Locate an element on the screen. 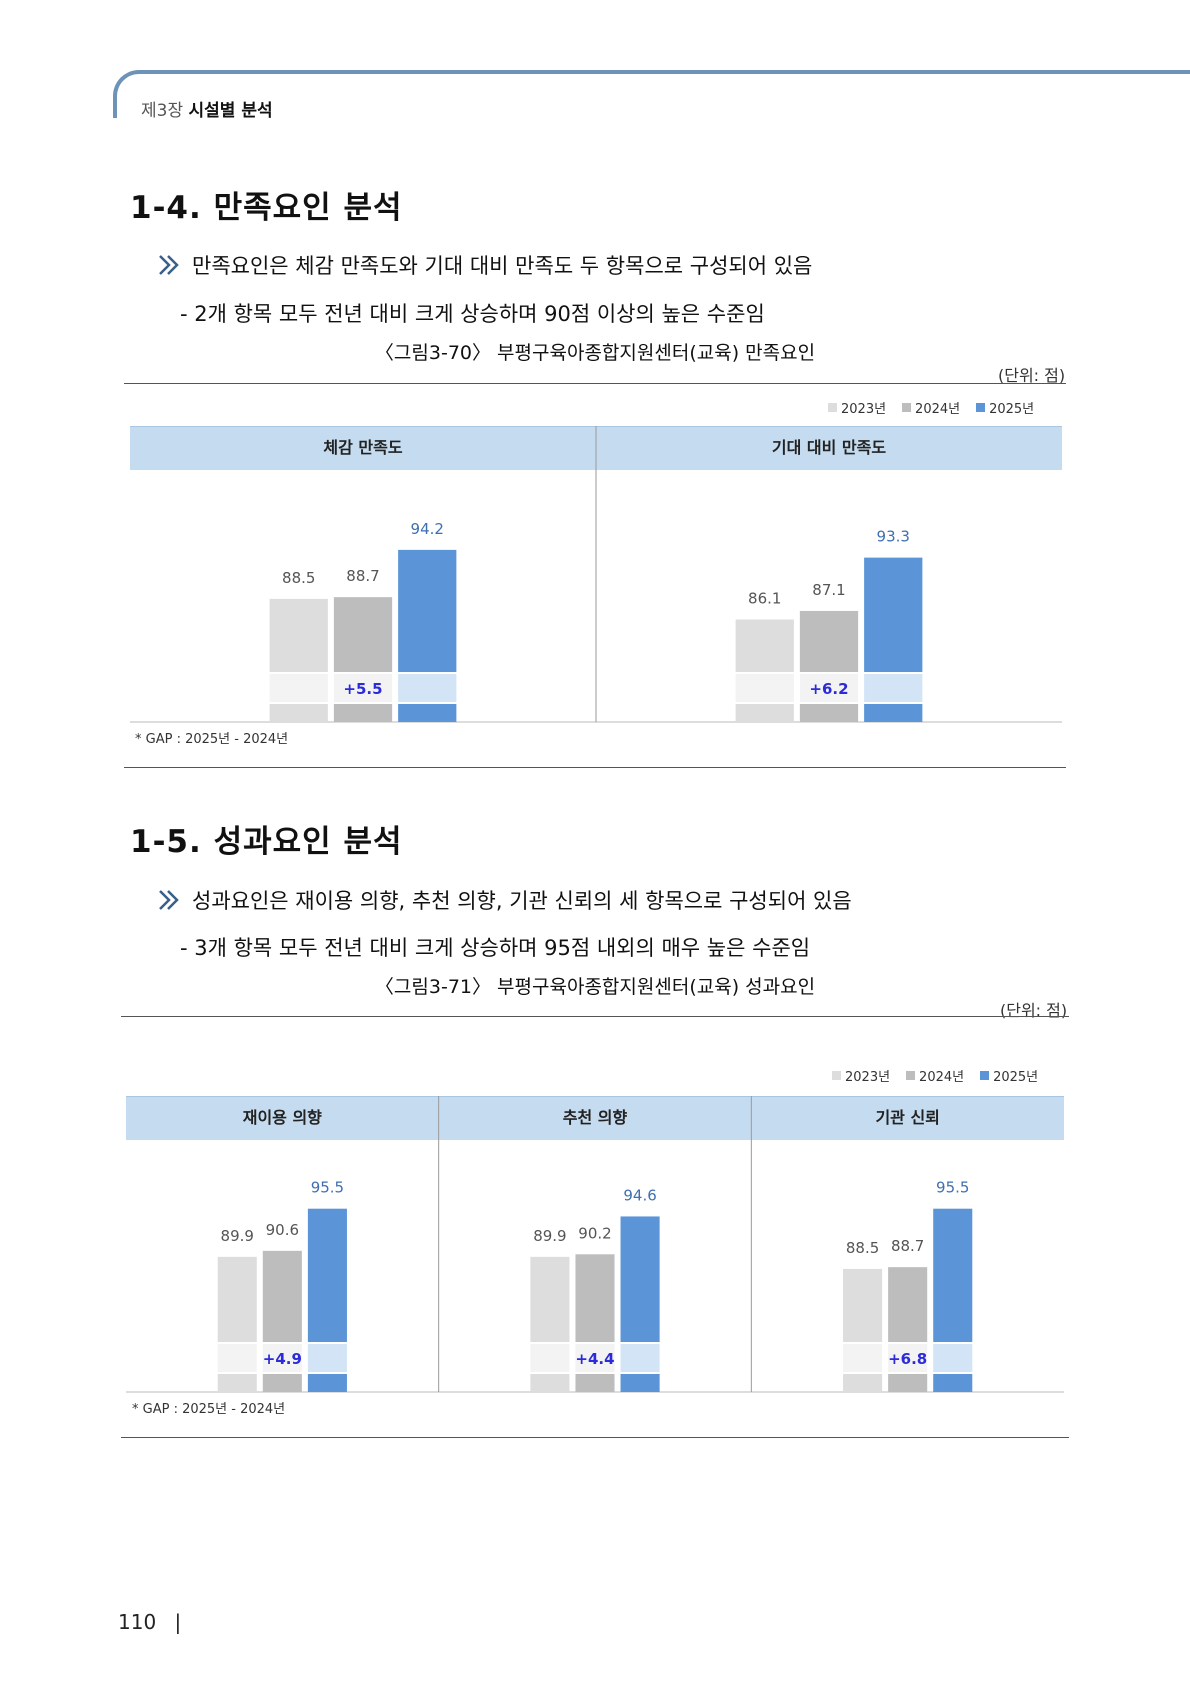  gap-label: +6.2 is located at coordinates (828, 689).